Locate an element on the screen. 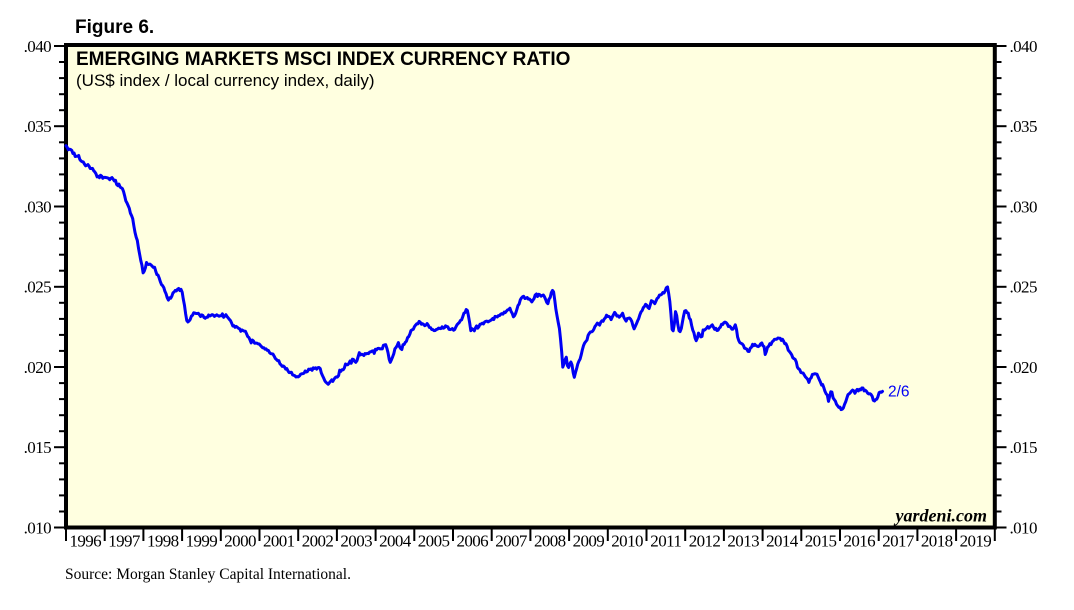 The width and height of the screenshot is (1074, 610). svg-text: 2000 is located at coordinates (240, 541).